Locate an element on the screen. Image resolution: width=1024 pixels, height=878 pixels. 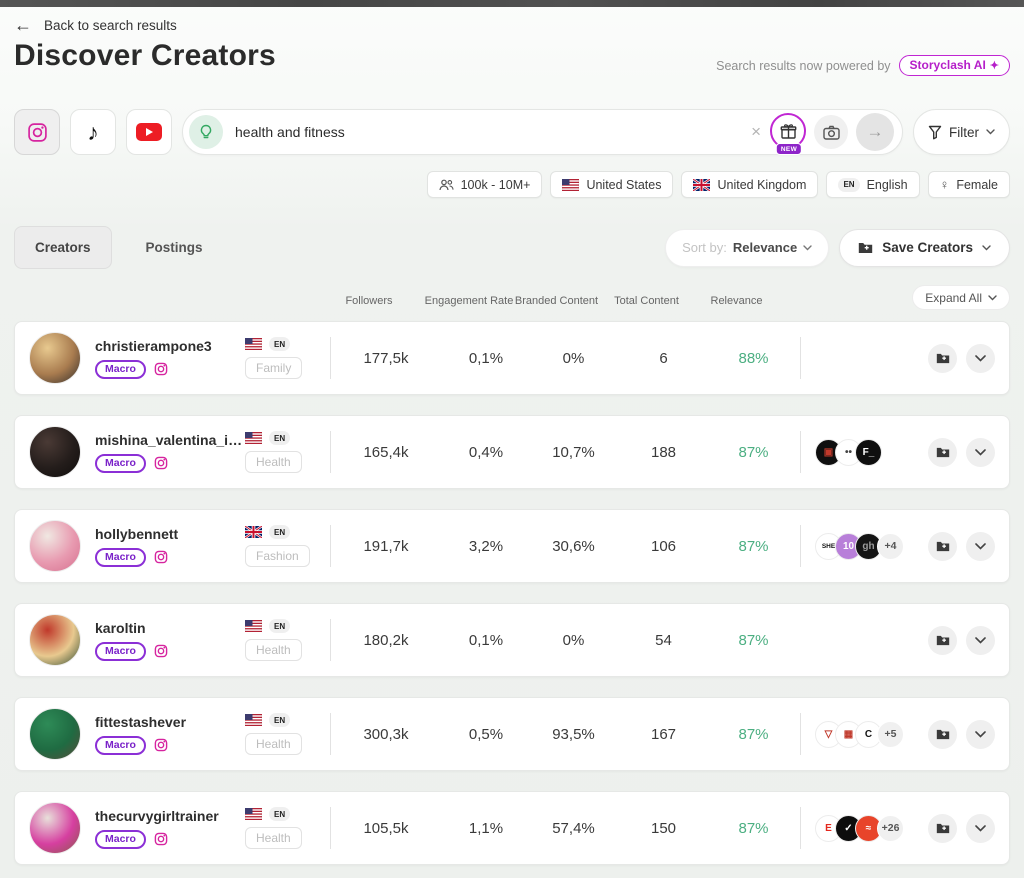
category-tag: Family is located at coordinates (274, 368).